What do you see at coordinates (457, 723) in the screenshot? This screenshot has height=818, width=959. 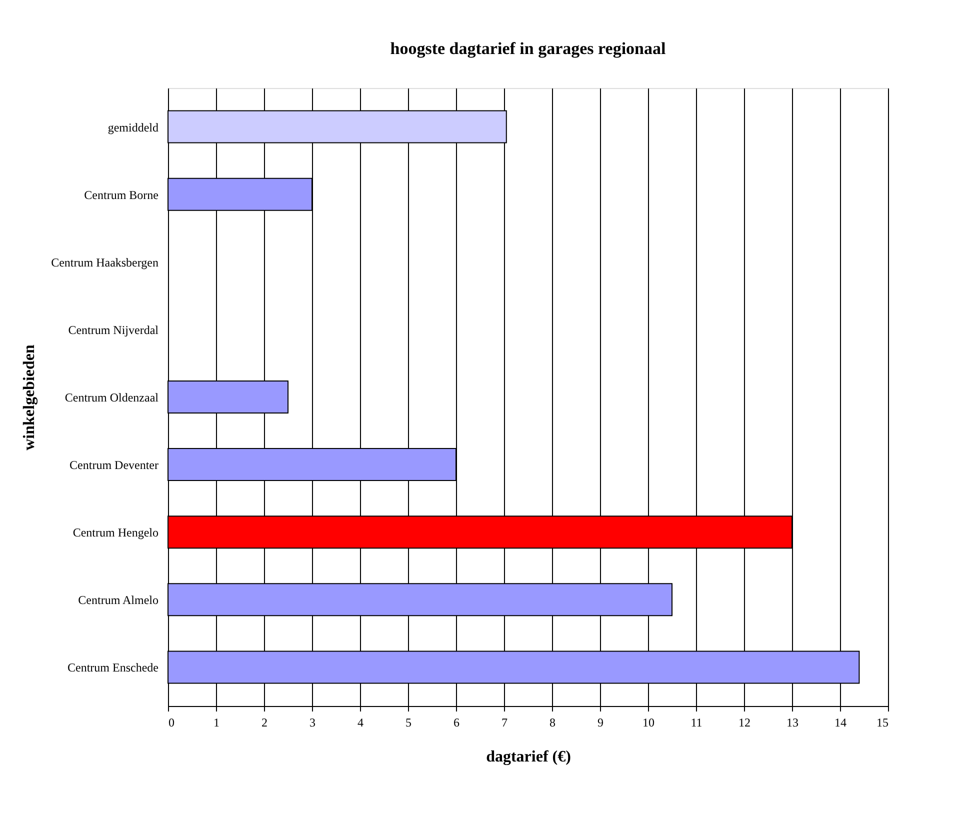 I see `x-tick-label: 6` at bounding box center [457, 723].